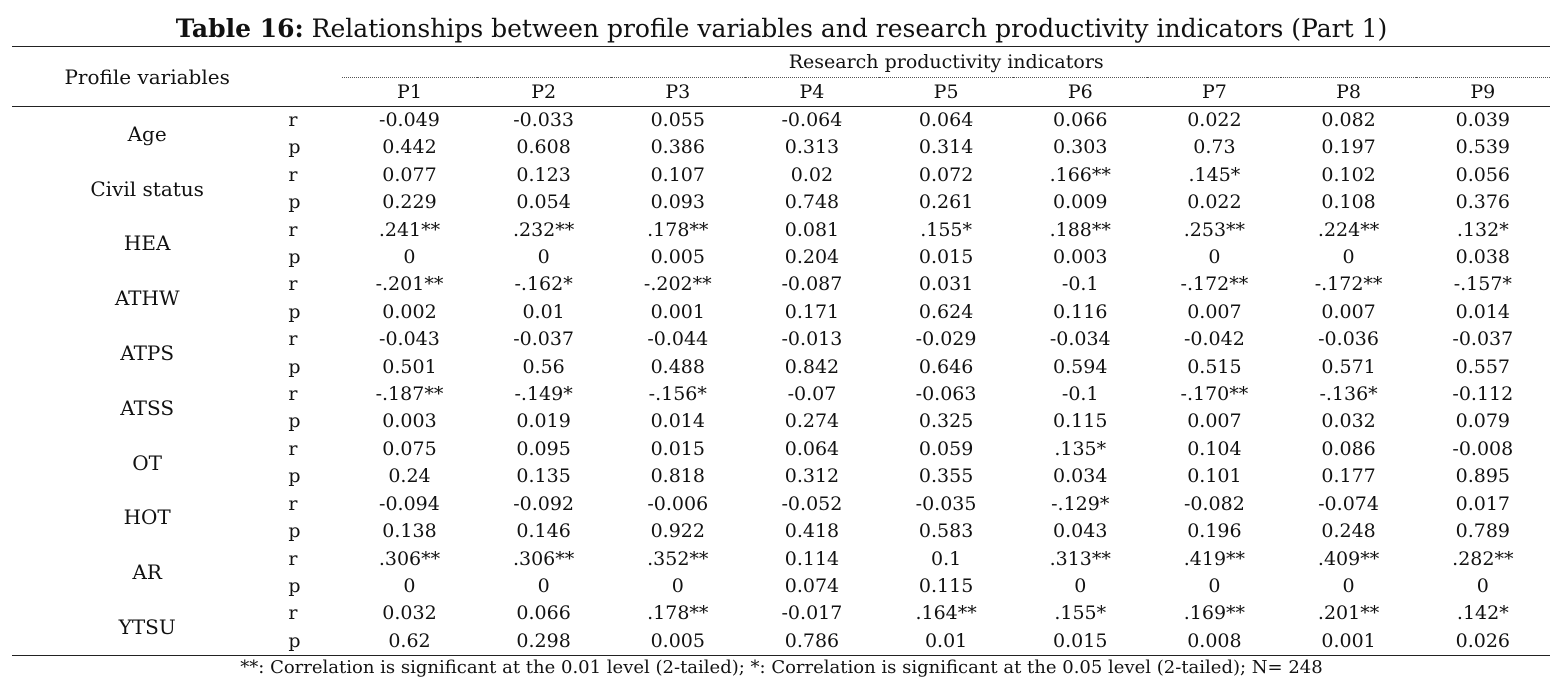  I want to click on row-label: ATSS, so click(147, 407).